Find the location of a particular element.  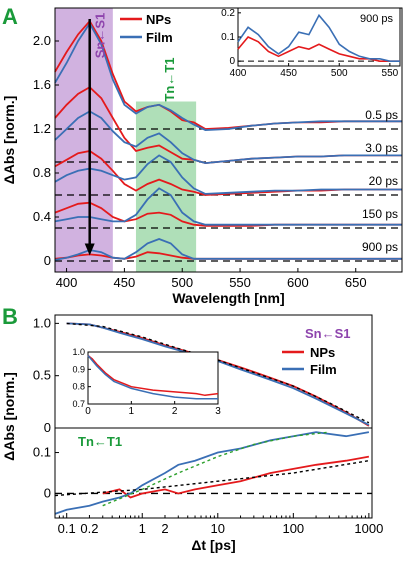

inset-ytick-label-1: 0.1 is located at coordinates (228, 37).